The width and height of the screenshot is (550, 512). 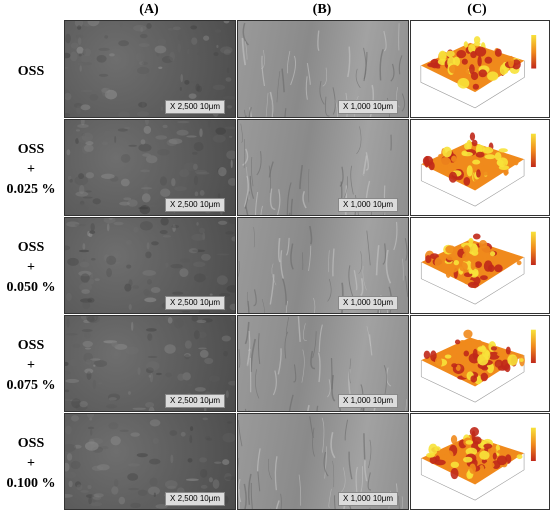 What do you see at coordinates (31, 71) in the screenshot?
I see `row-label-oss: OSS` at bounding box center [31, 71].